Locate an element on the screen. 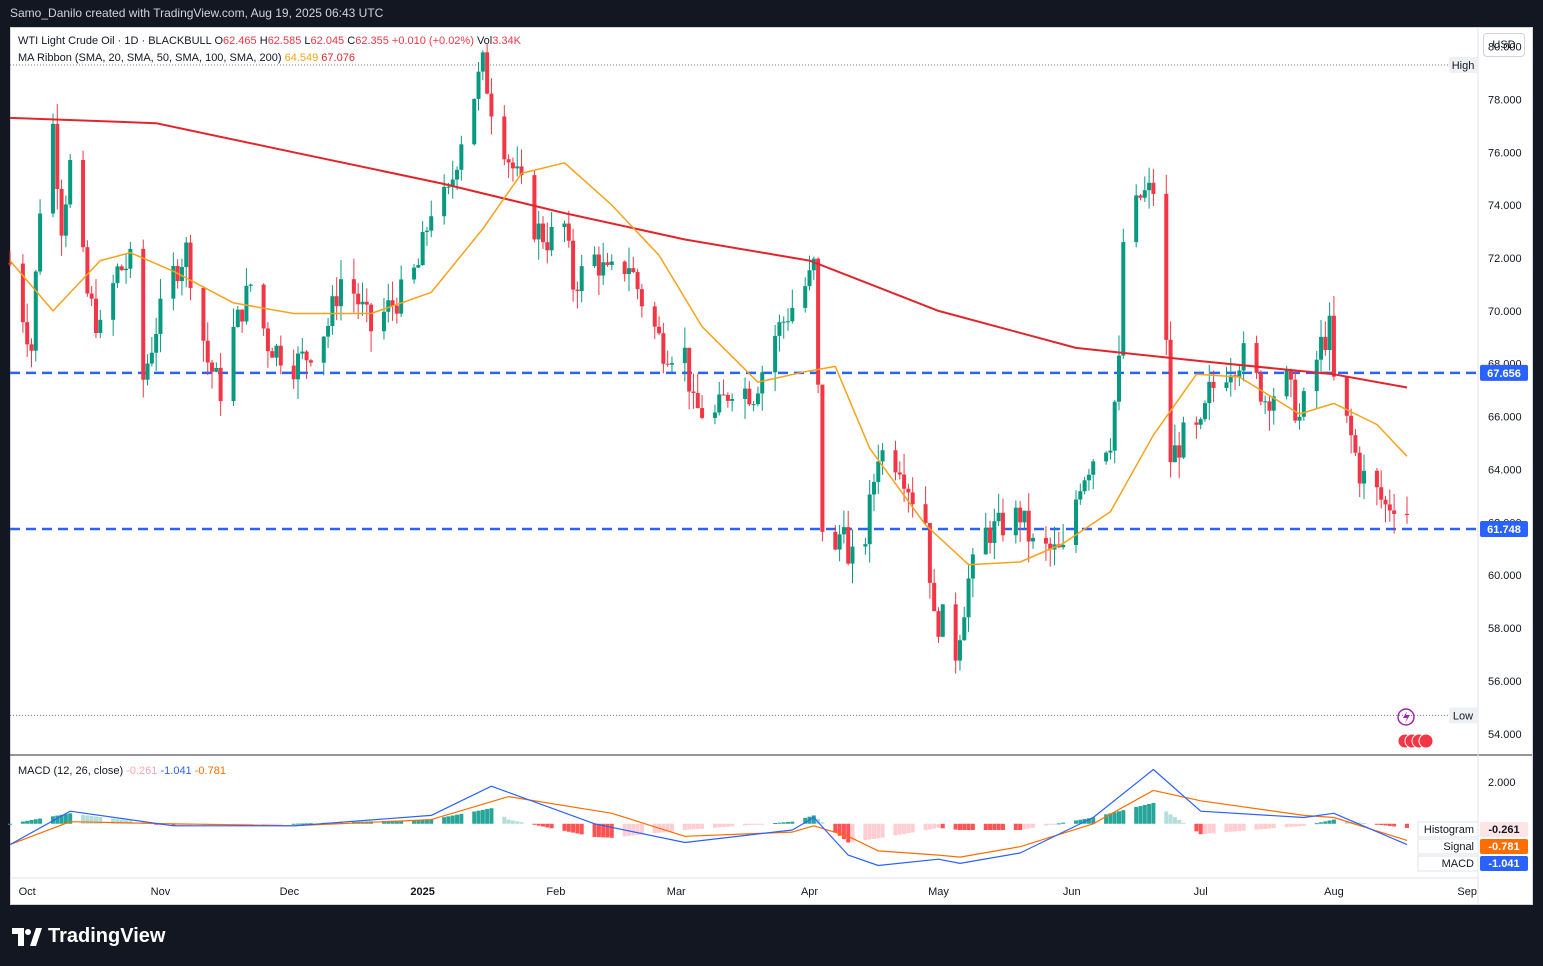 This screenshot has height=966, width=1543. ma200-value: 67.076 is located at coordinates (338, 58).